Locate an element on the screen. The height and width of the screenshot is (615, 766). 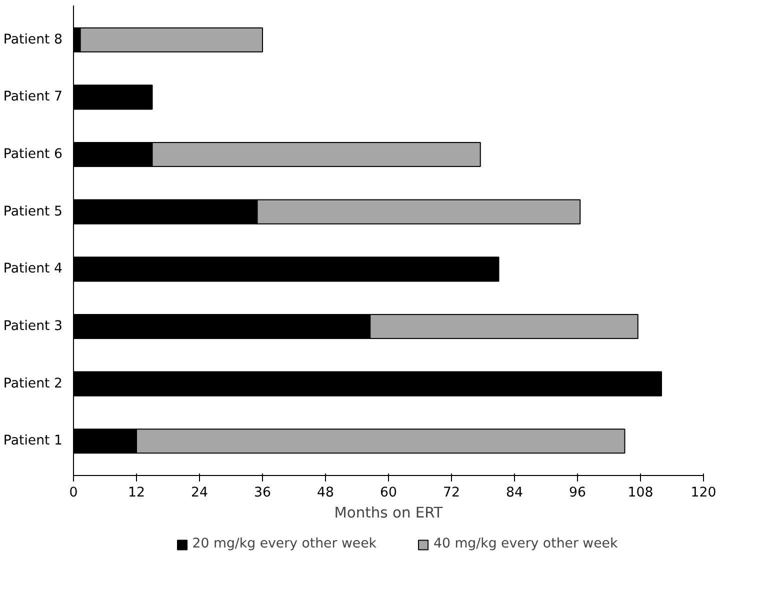
x-tick-label: 60 is located at coordinates (388, 493).